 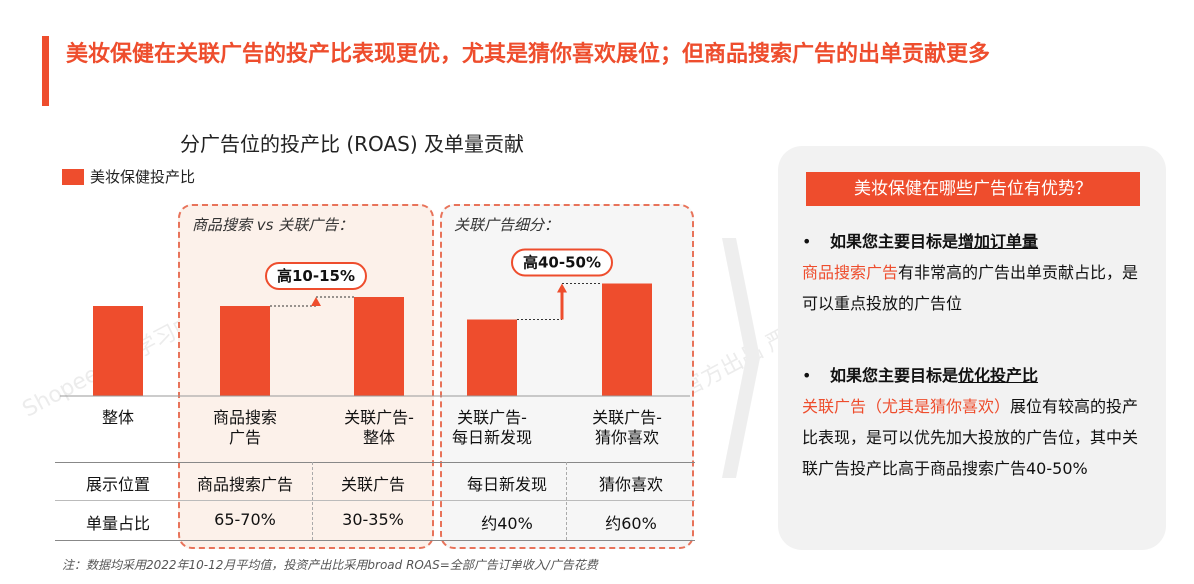 I want to click on category-label: 关联广告- 猜你喜欢, so click(x=627, y=427).